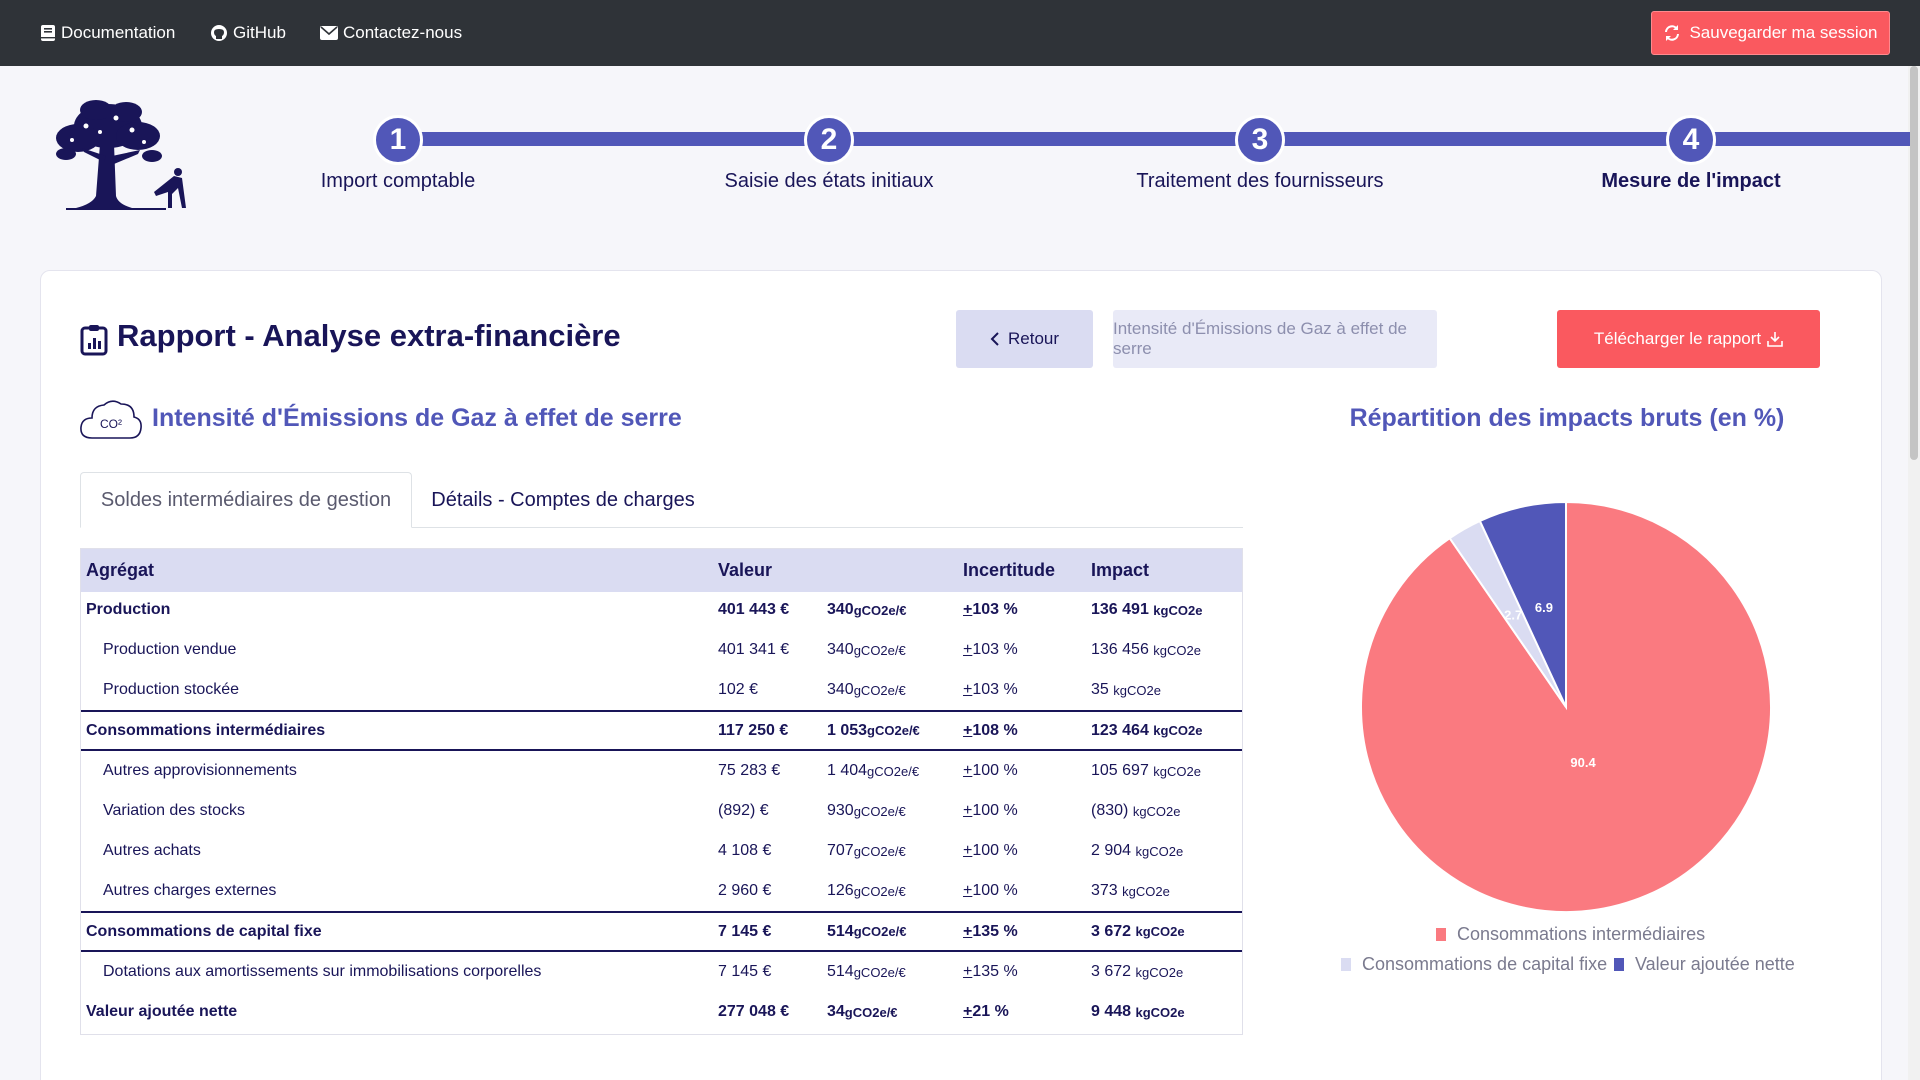 Image resolution: width=1920 pixels, height=1080 pixels. I want to click on row-value: 7 145 €, so click(745, 971).